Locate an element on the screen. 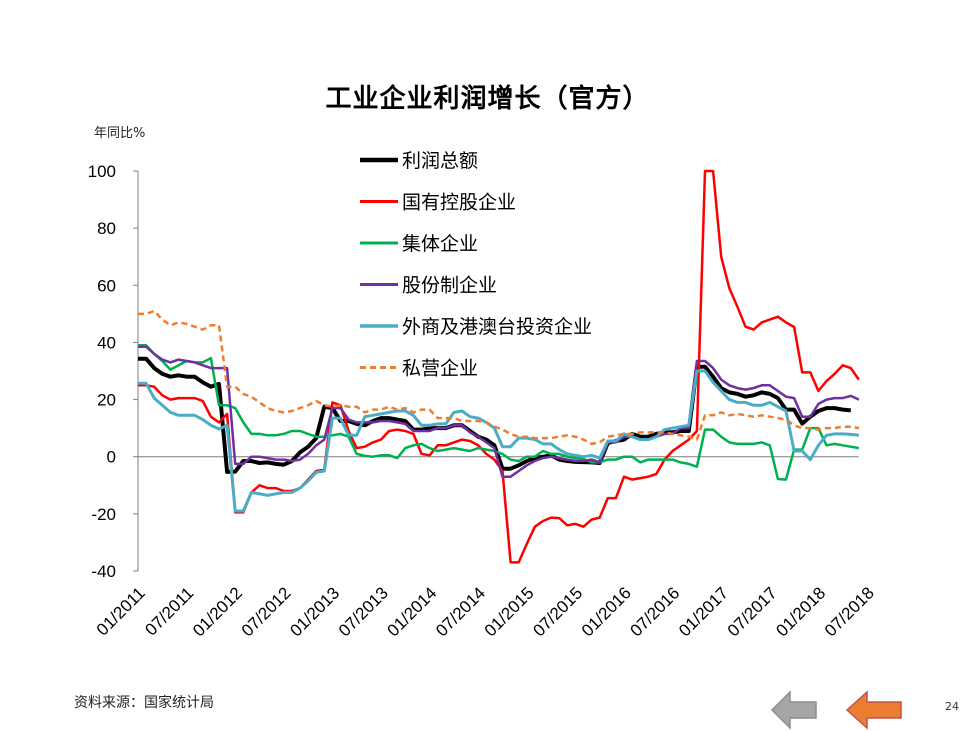 This screenshot has width=975, height=731. legend-label: 外商及港澳台投资企业 is located at coordinates (497, 327).